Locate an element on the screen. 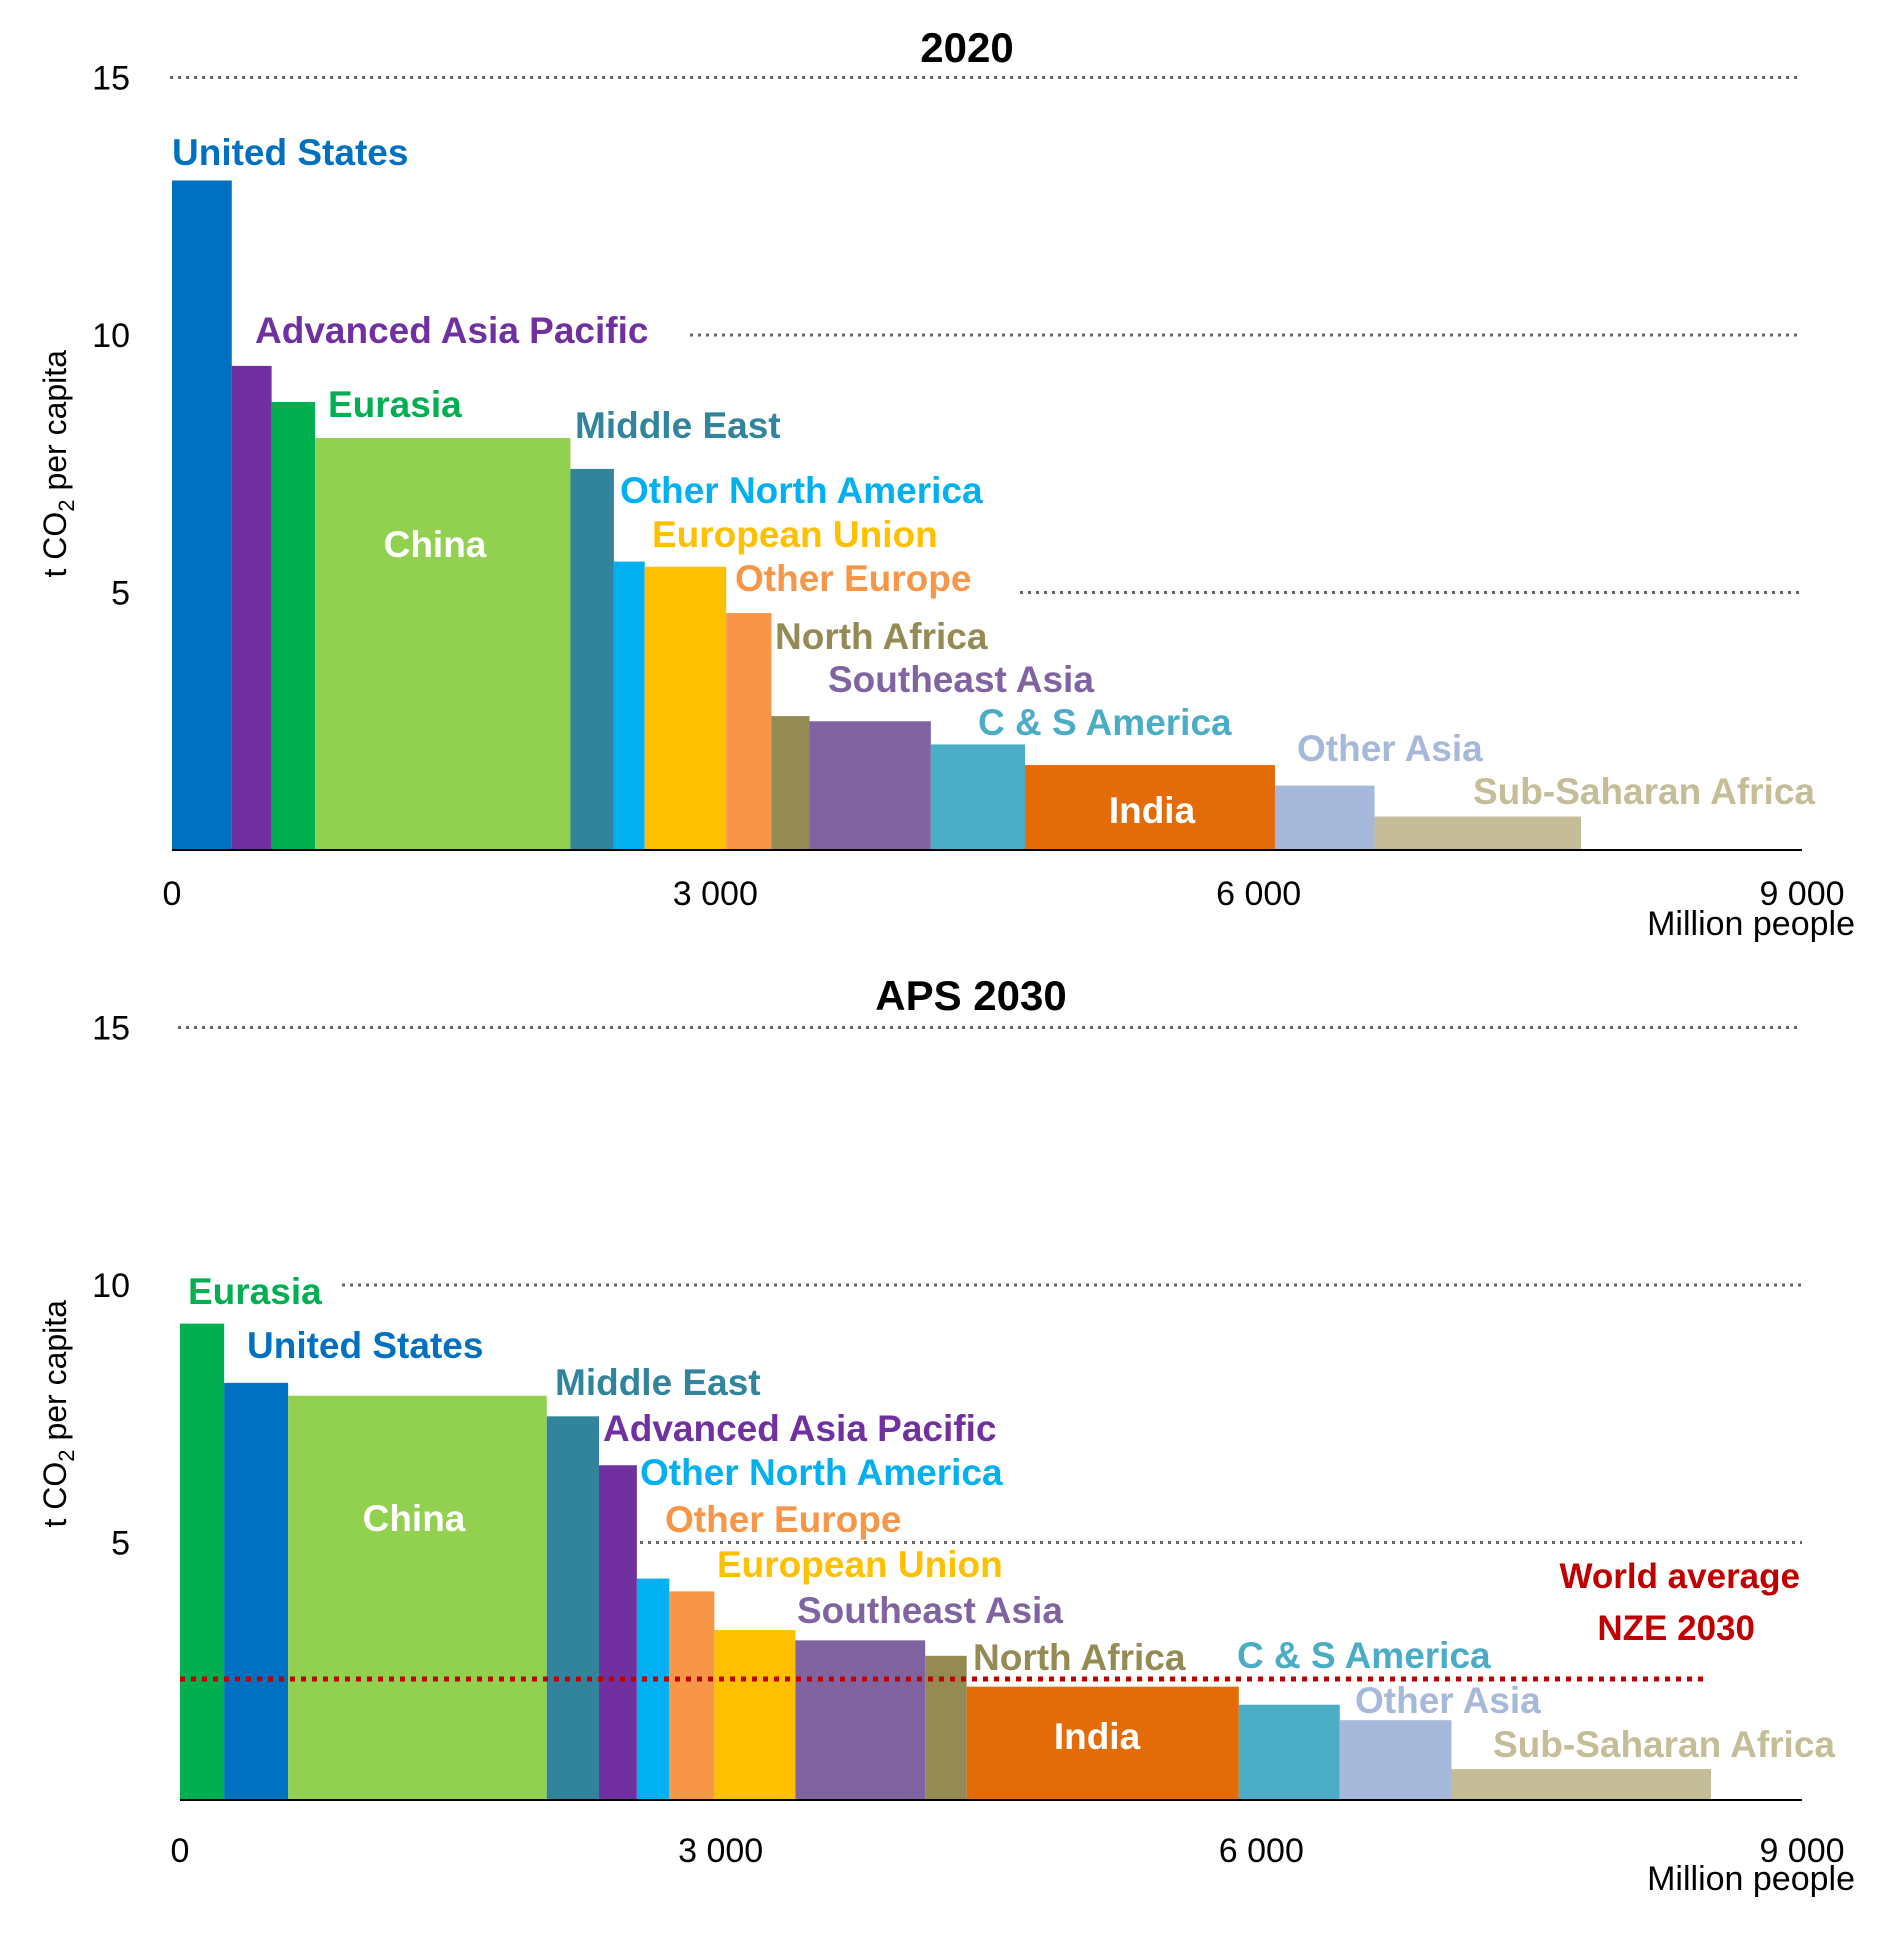 The width and height of the screenshot is (1902, 1942). panel-1-bar-other-asia is located at coordinates (1324, 817).